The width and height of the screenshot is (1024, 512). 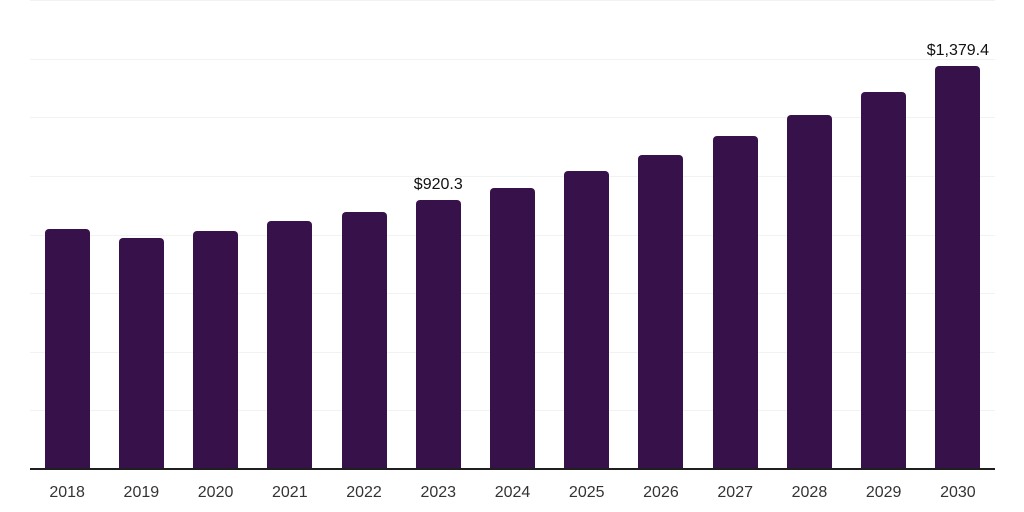 I want to click on bar-2027, so click(x=735, y=302).